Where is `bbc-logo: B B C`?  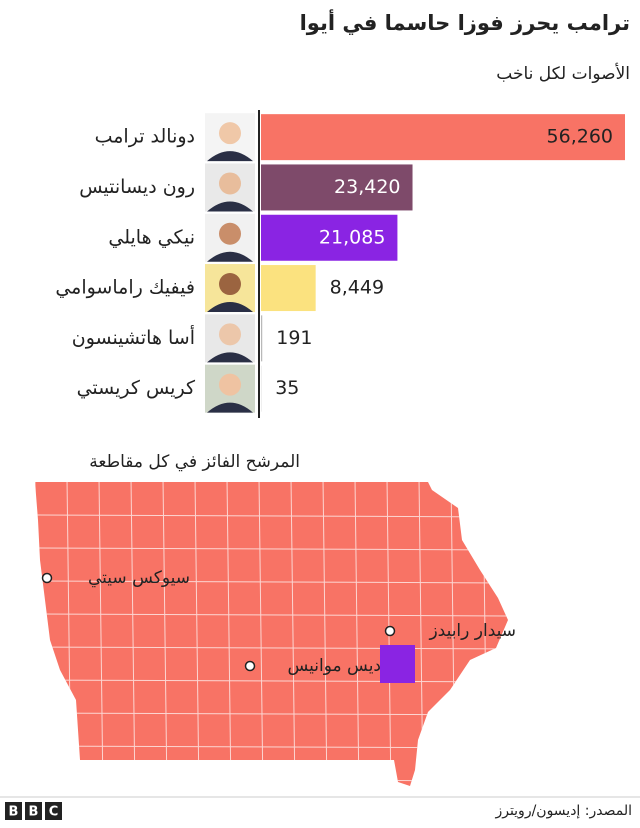
bbc-logo: B B C is located at coordinates (33, 811).